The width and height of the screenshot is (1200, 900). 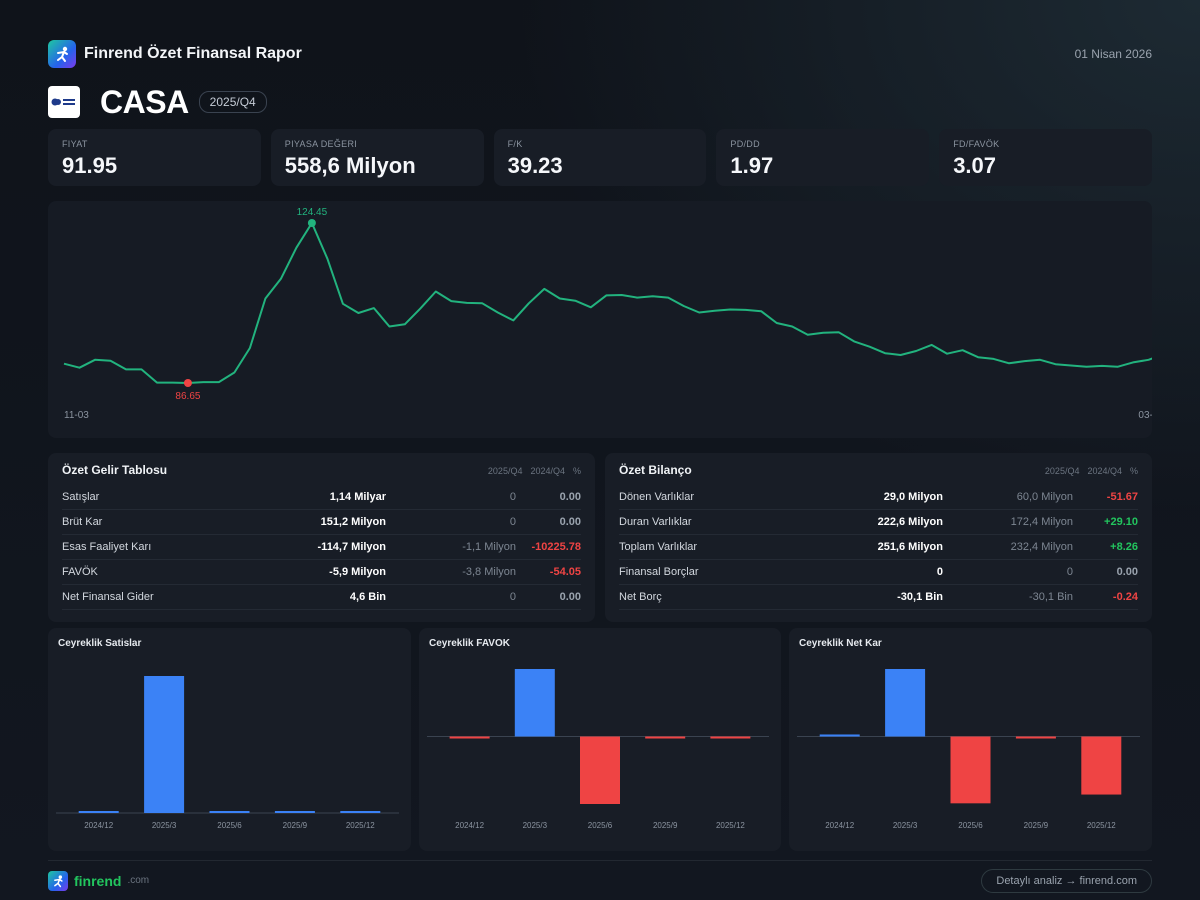 What do you see at coordinates (469, 643) in the screenshot?
I see `quarterly-ebitda-title: Ceyreklik FAVOK` at bounding box center [469, 643].